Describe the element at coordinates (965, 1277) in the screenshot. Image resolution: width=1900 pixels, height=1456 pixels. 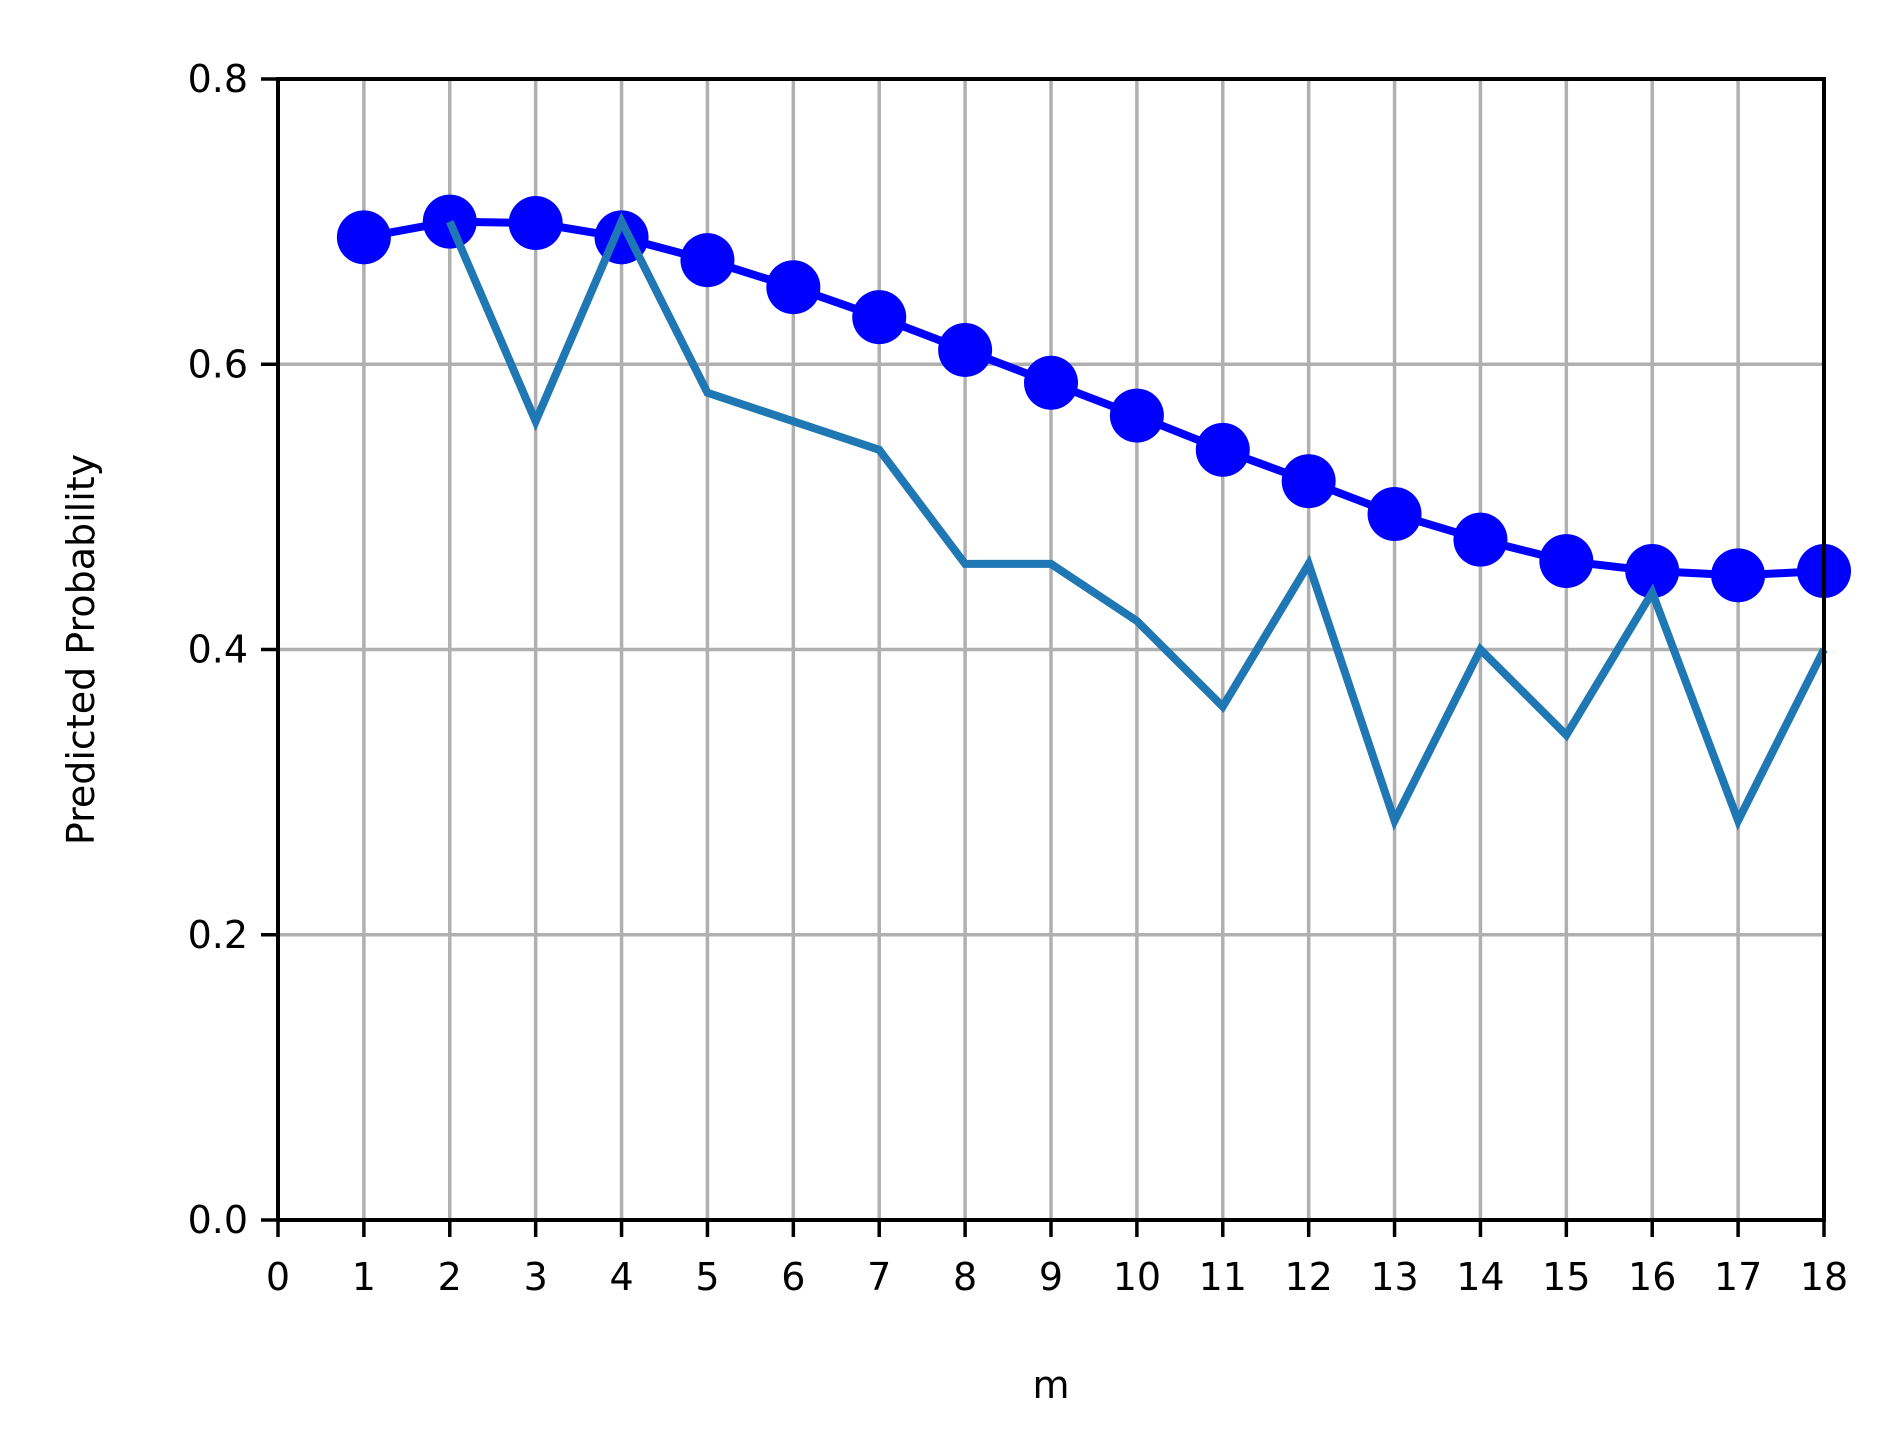
I see `x-tick-label: 8` at that location.